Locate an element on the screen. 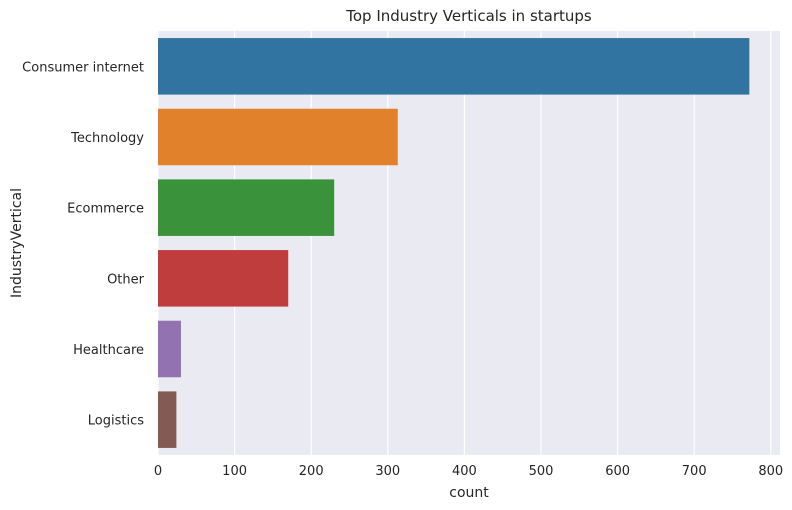  x-tick-label: 200 is located at coordinates (311, 471).